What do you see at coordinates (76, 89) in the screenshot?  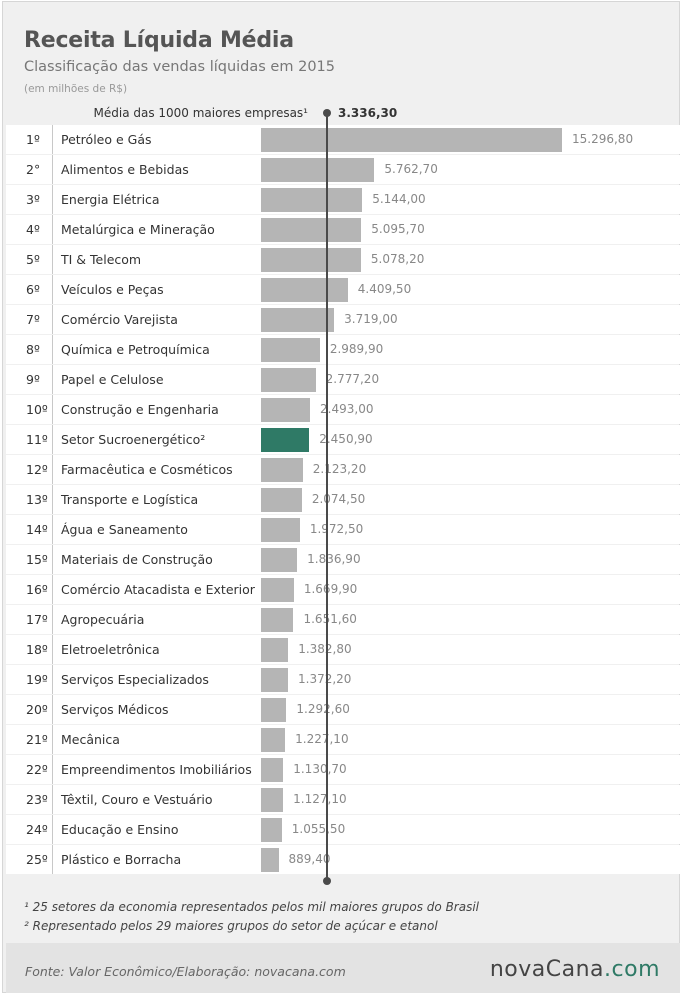 I see `unit-label: (em milhões de R$)` at bounding box center [76, 89].